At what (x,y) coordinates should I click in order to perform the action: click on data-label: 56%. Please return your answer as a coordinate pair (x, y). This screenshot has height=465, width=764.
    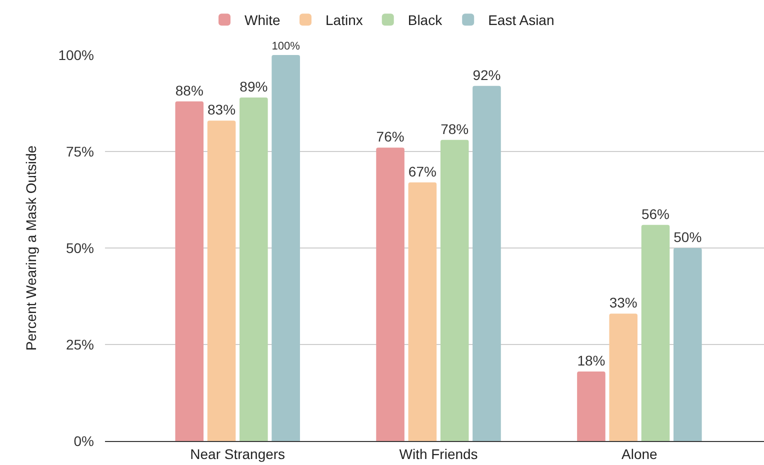
    Looking at the image, I should click on (655, 214).